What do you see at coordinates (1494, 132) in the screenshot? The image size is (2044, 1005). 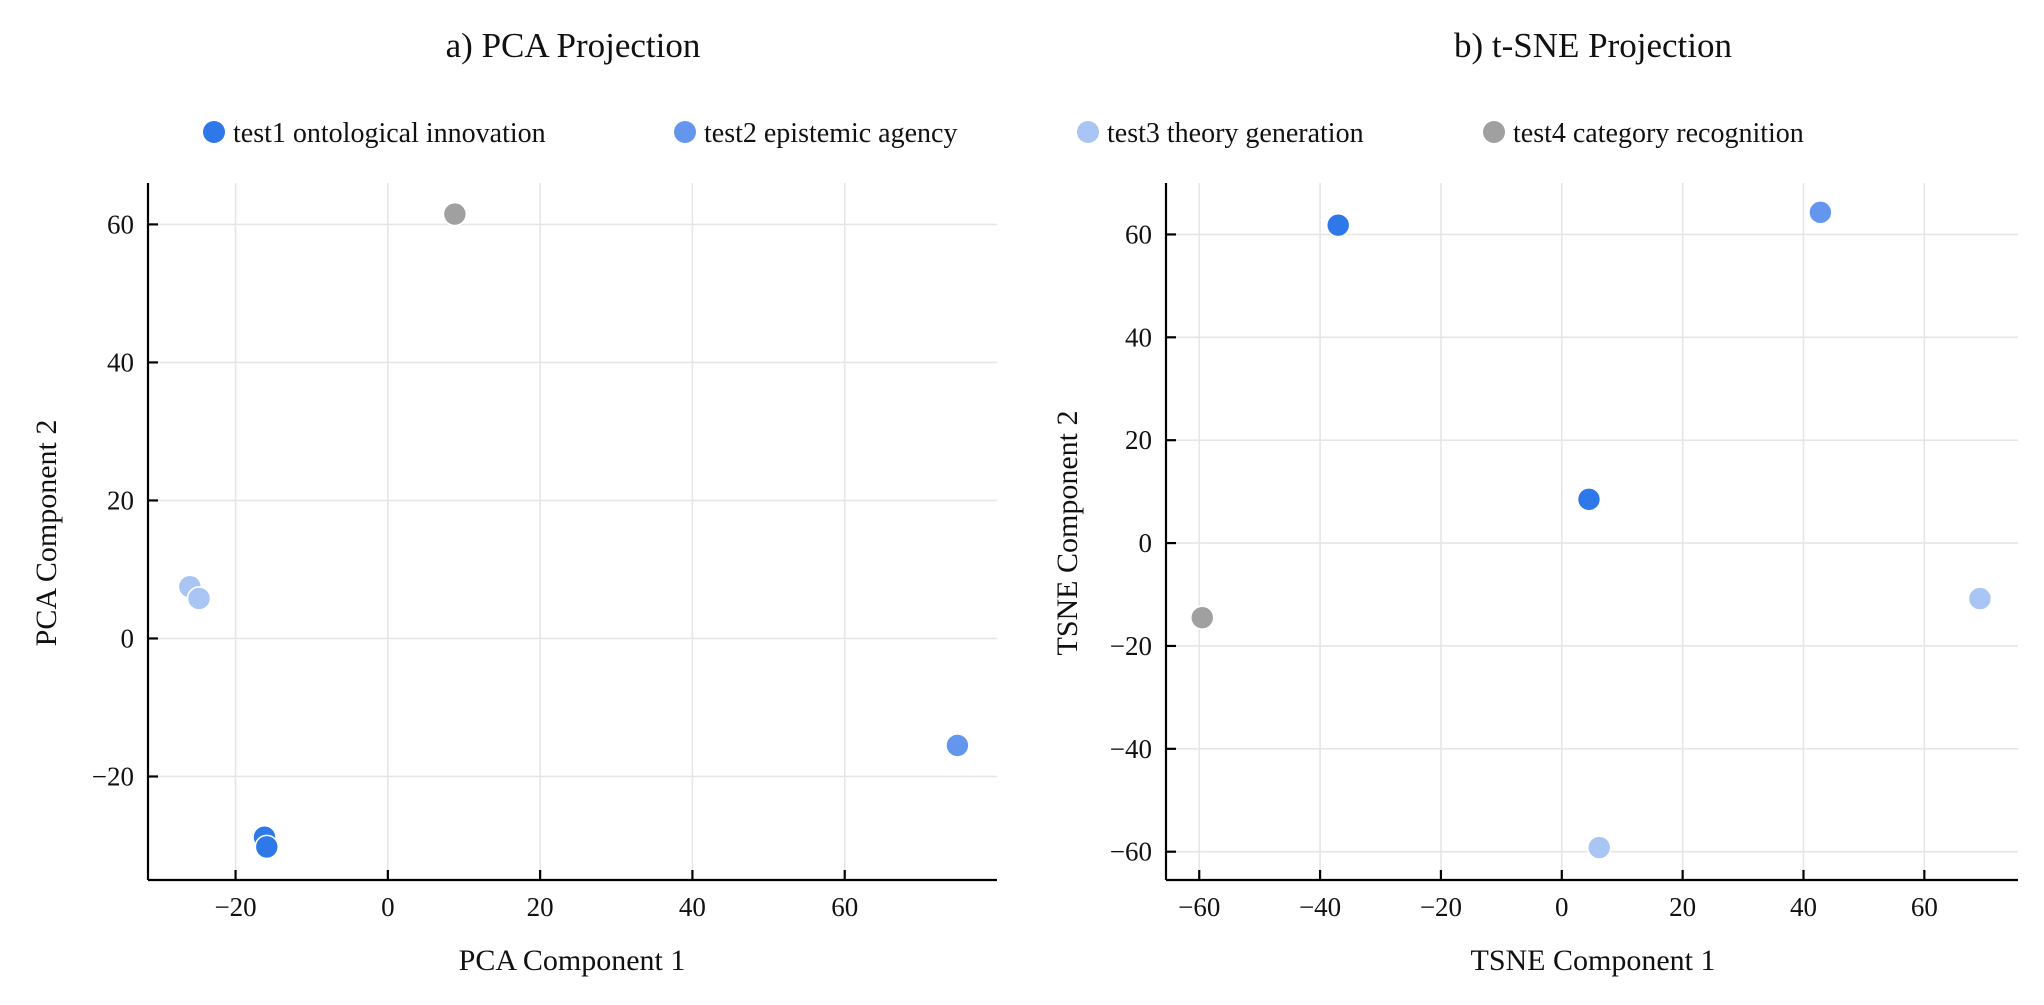 I see `legend-marker-test4` at bounding box center [1494, 132].